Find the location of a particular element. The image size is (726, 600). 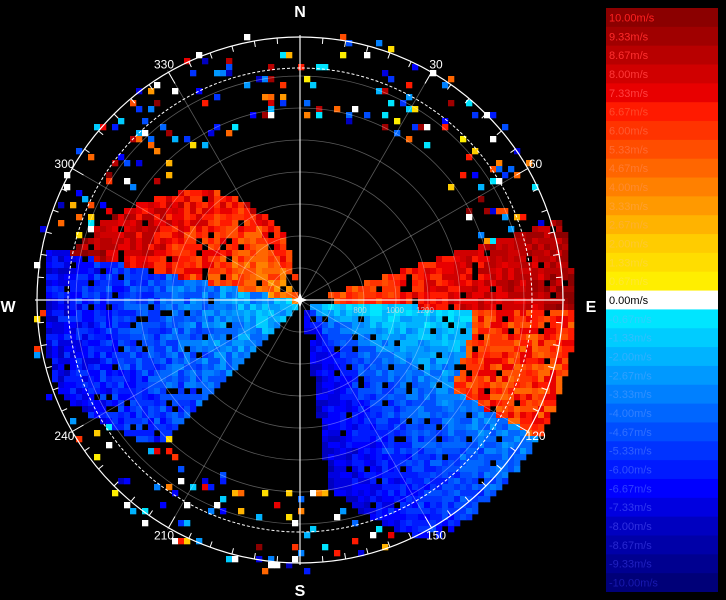

legend-entry: 10.00m/s is located at coordinates (662, 18).